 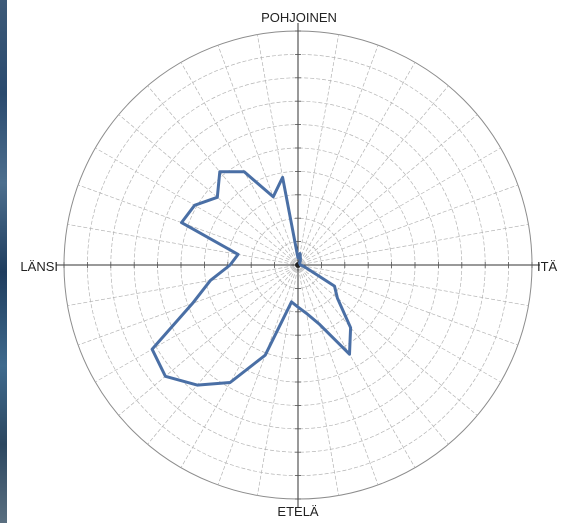 What do you see at coordinates (547, 266) in the screenshot?
I see `east-label: ITÄ` at bounding box center [547, 266].